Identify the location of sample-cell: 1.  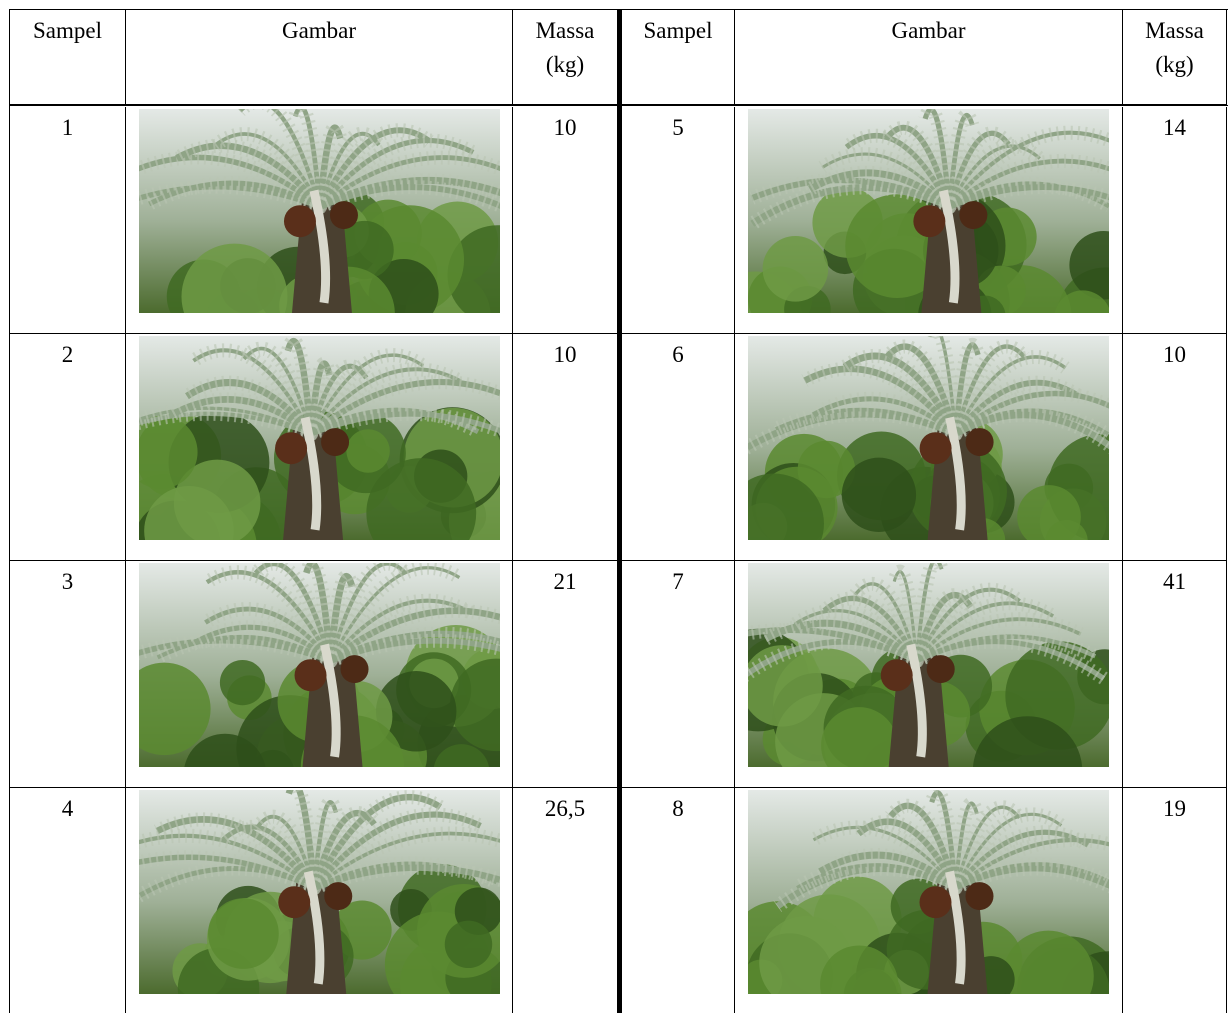
(68, 220).